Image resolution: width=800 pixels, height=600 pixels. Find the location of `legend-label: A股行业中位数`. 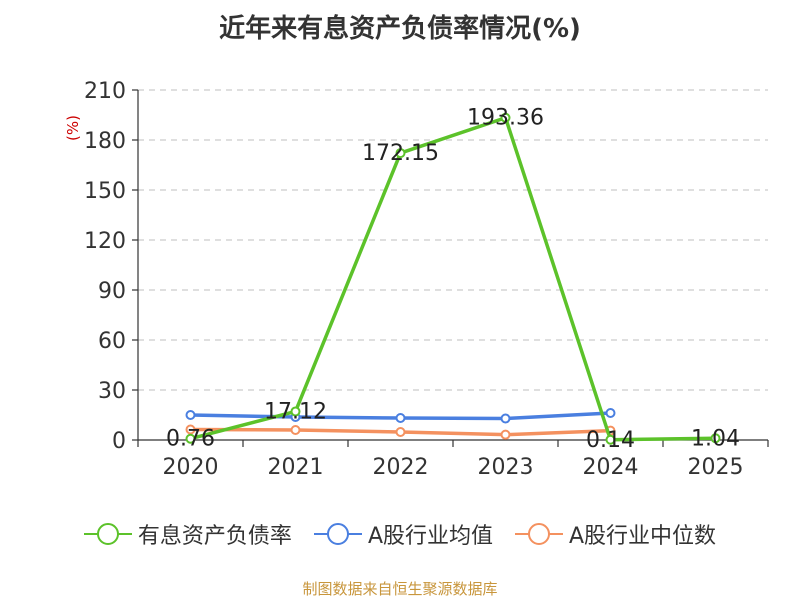

legend-label: A股行业中位数 is located at coordinates (643, 536).